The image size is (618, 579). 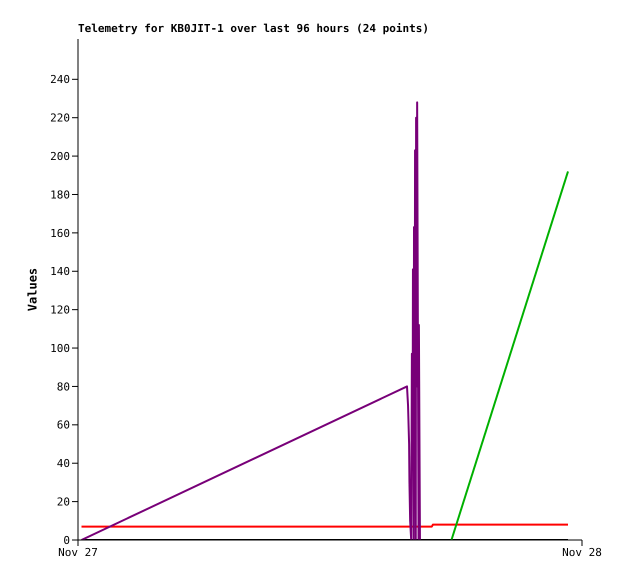 I want to click on y-tick-label: 120, so click(x=60, y=310).